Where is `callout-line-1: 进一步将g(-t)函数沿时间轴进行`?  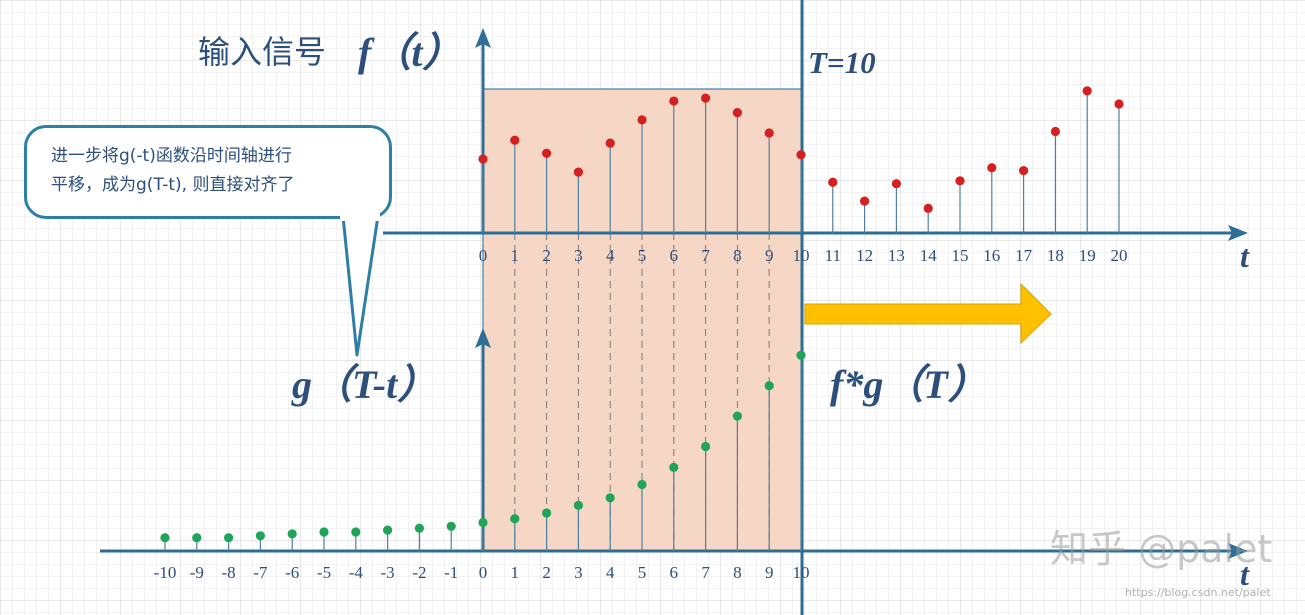 callout-line-1: 进一步将g(-t)函数沿时间轴进行 is located at coordinates (171, 156).